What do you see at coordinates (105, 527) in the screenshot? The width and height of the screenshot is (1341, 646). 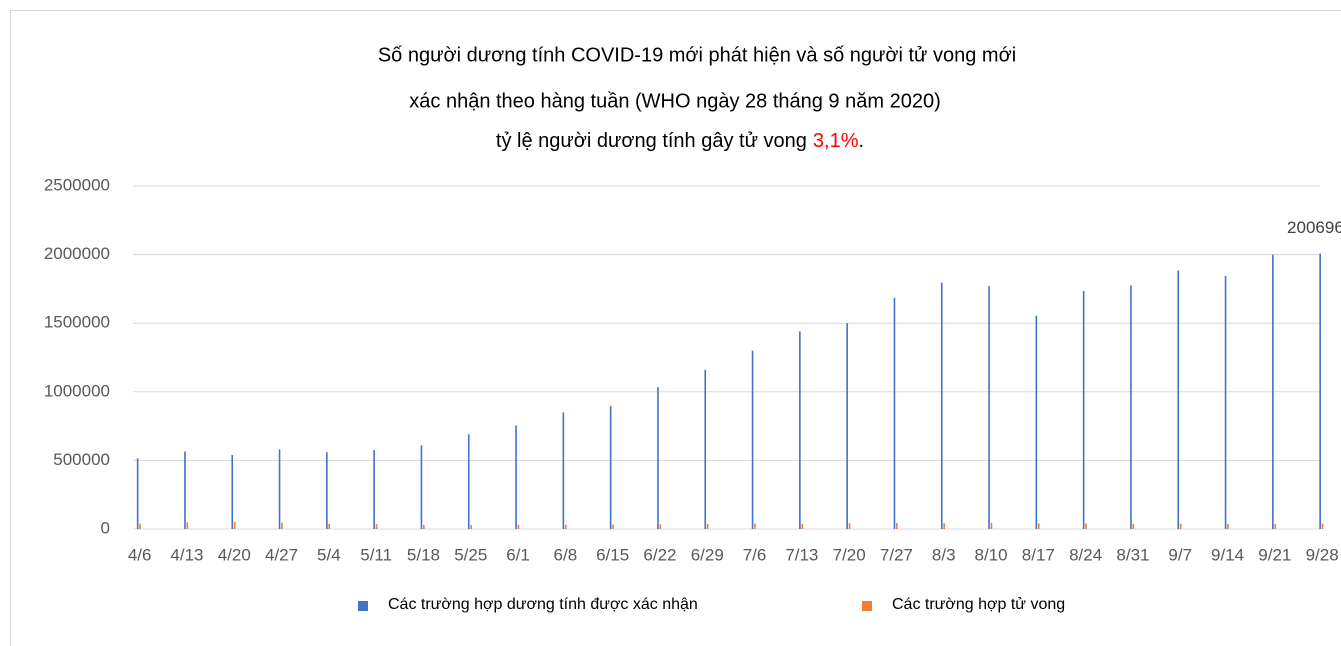 I see `y-tick-label: 0` at bounding box center [105, 527].